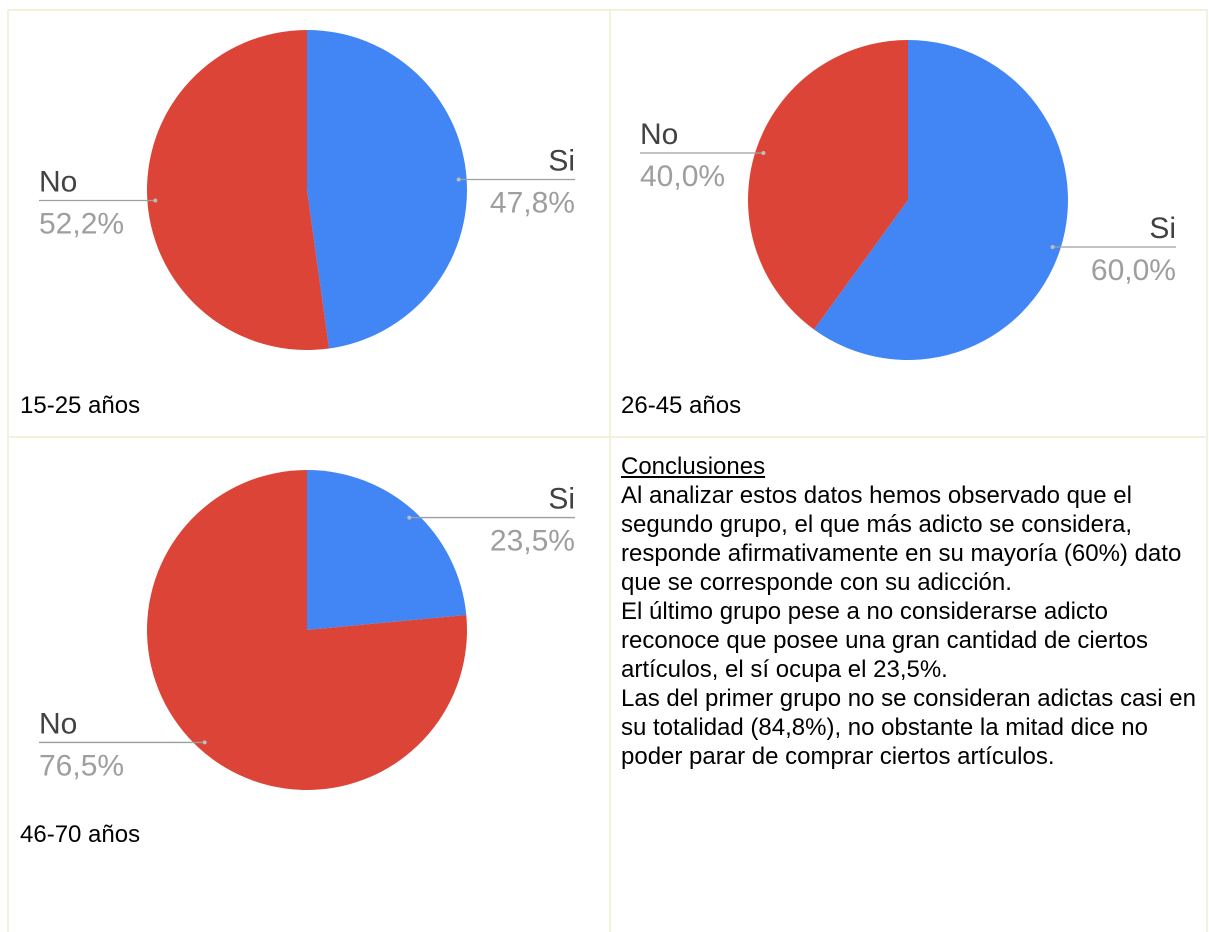  Describe the element at coordinates (1133, 270) in the screenshot. I see `slice-value-label: 60,0%` at that location.